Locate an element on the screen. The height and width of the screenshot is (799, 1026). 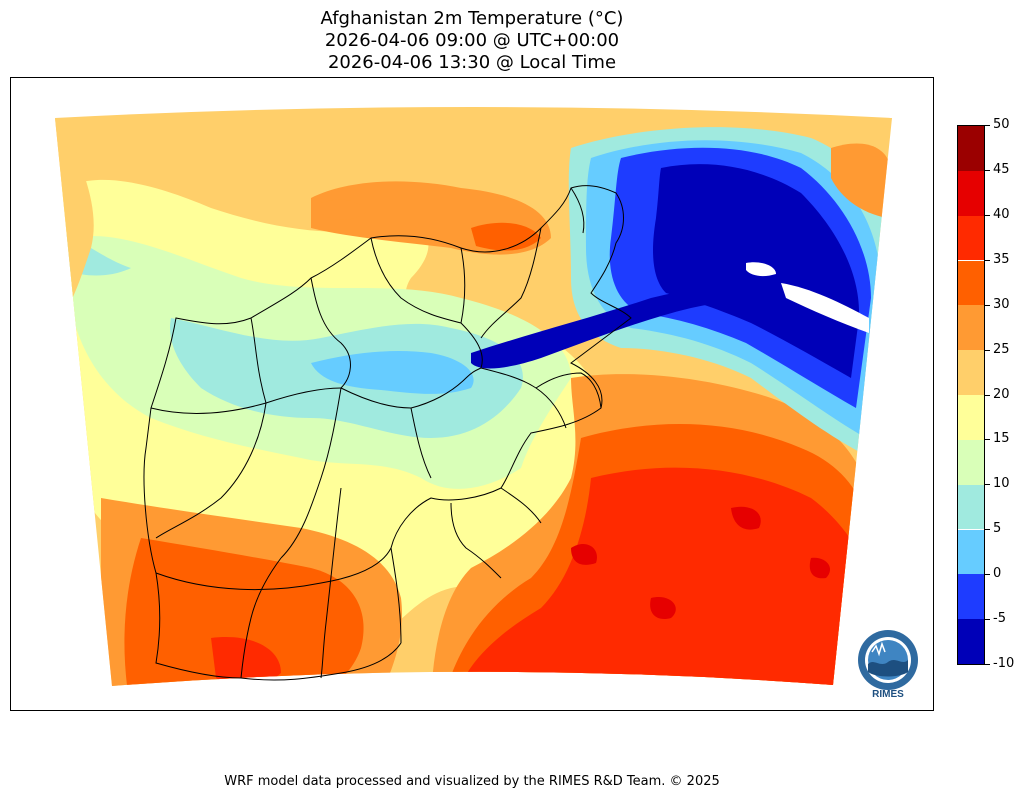
colorbar-tick-label: 35 is located at coordinates (1001, 259).